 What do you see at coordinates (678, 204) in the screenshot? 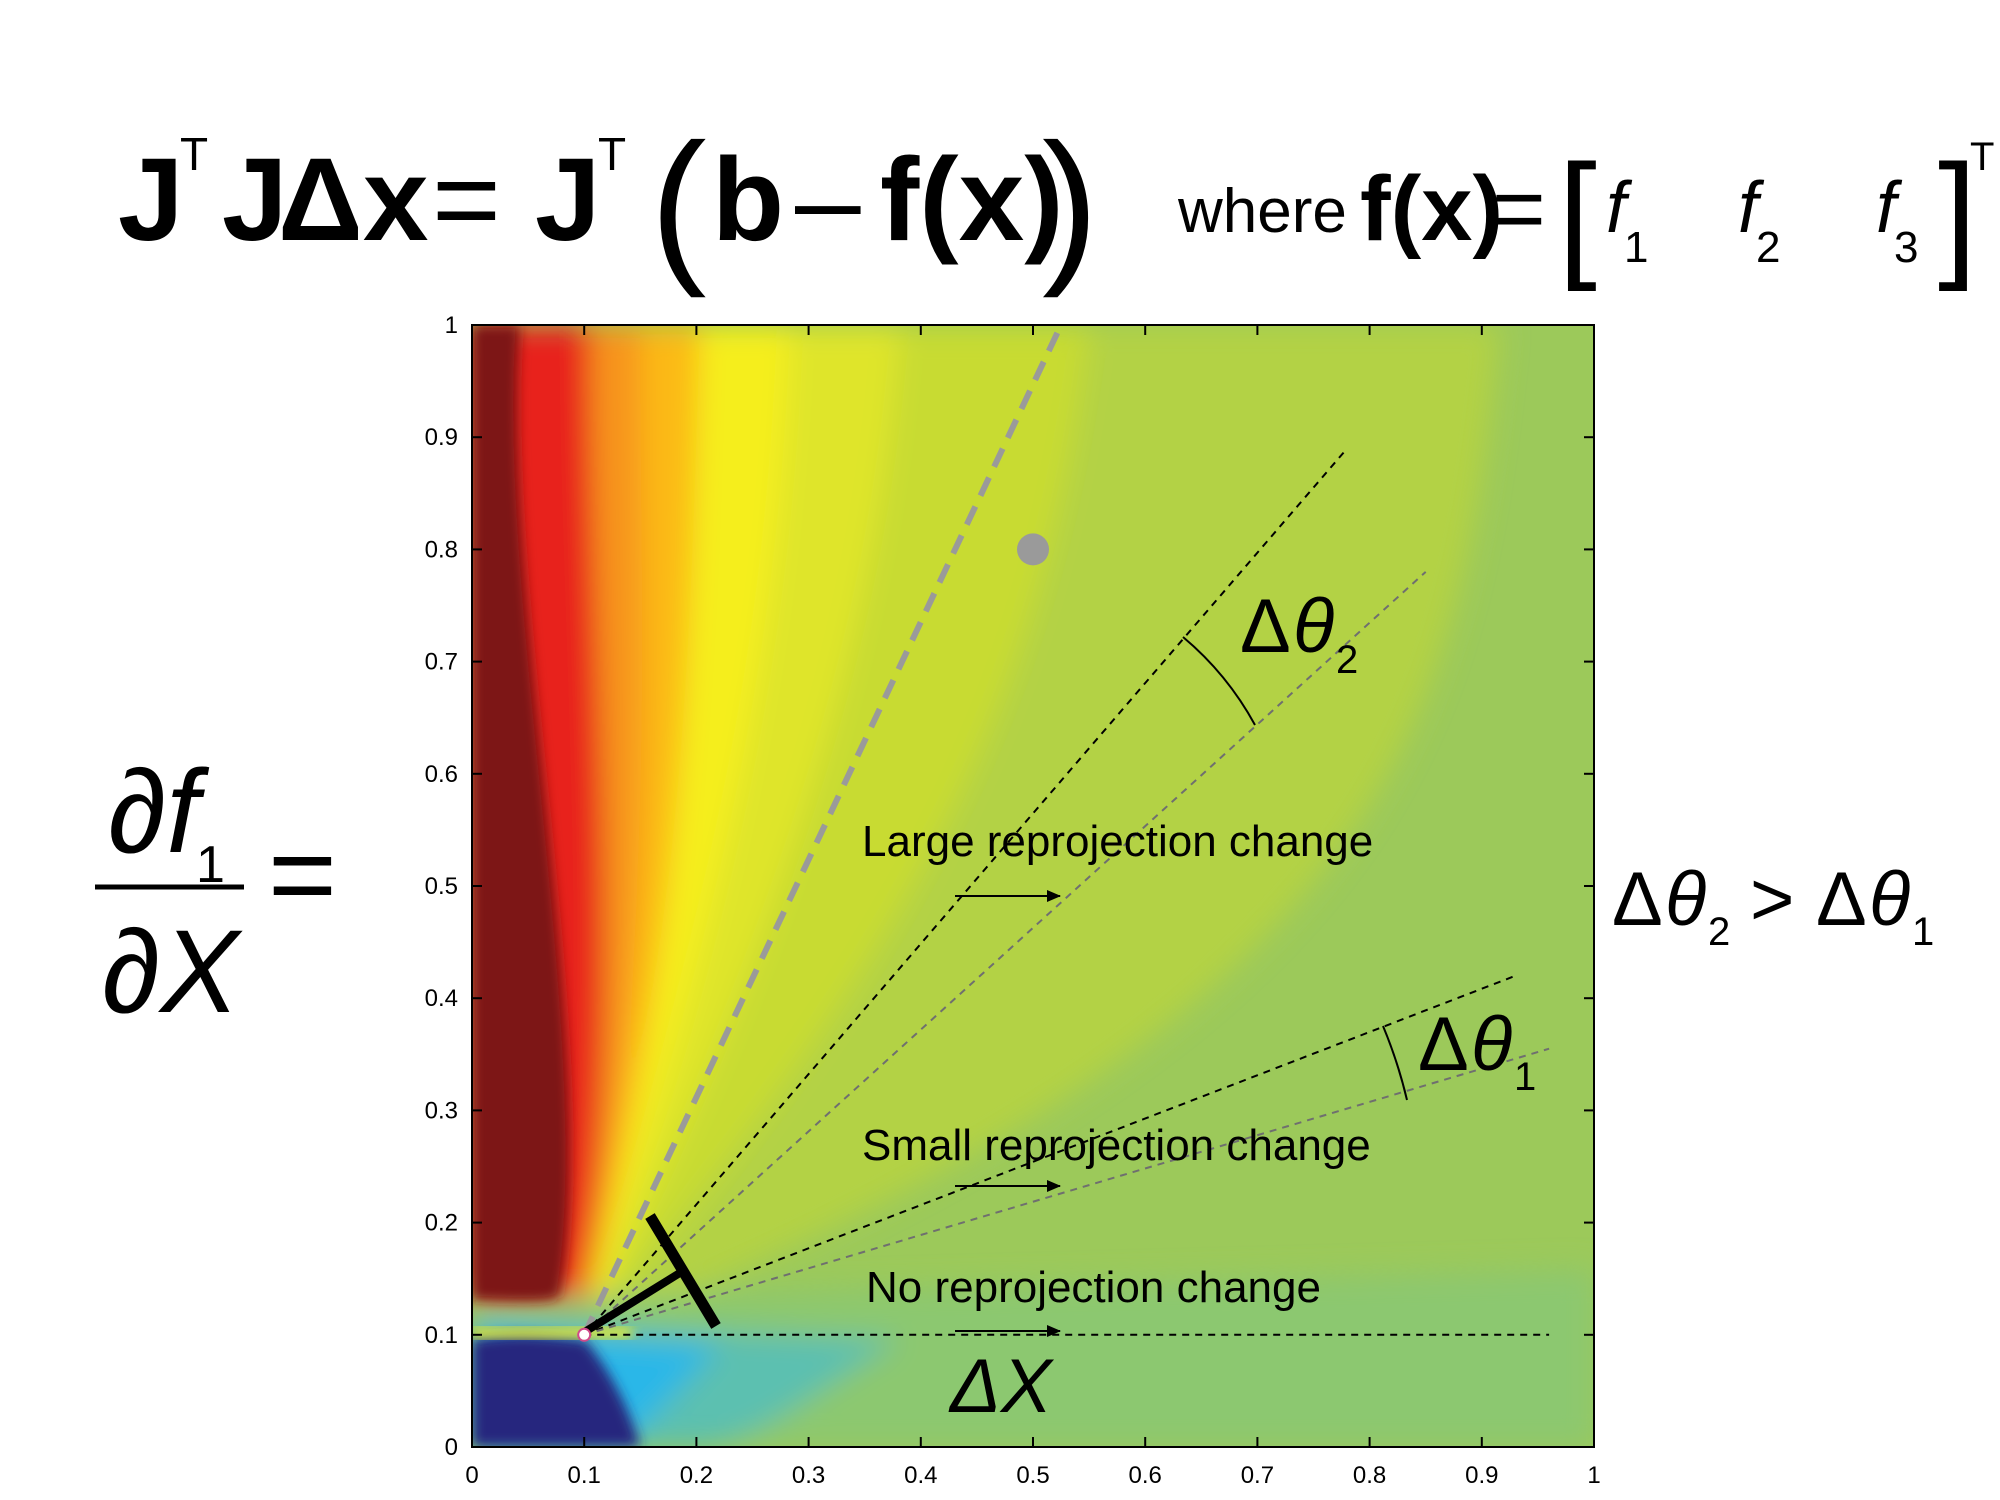
I see `eq-open-paren: (` at bounding box center [678, 204].